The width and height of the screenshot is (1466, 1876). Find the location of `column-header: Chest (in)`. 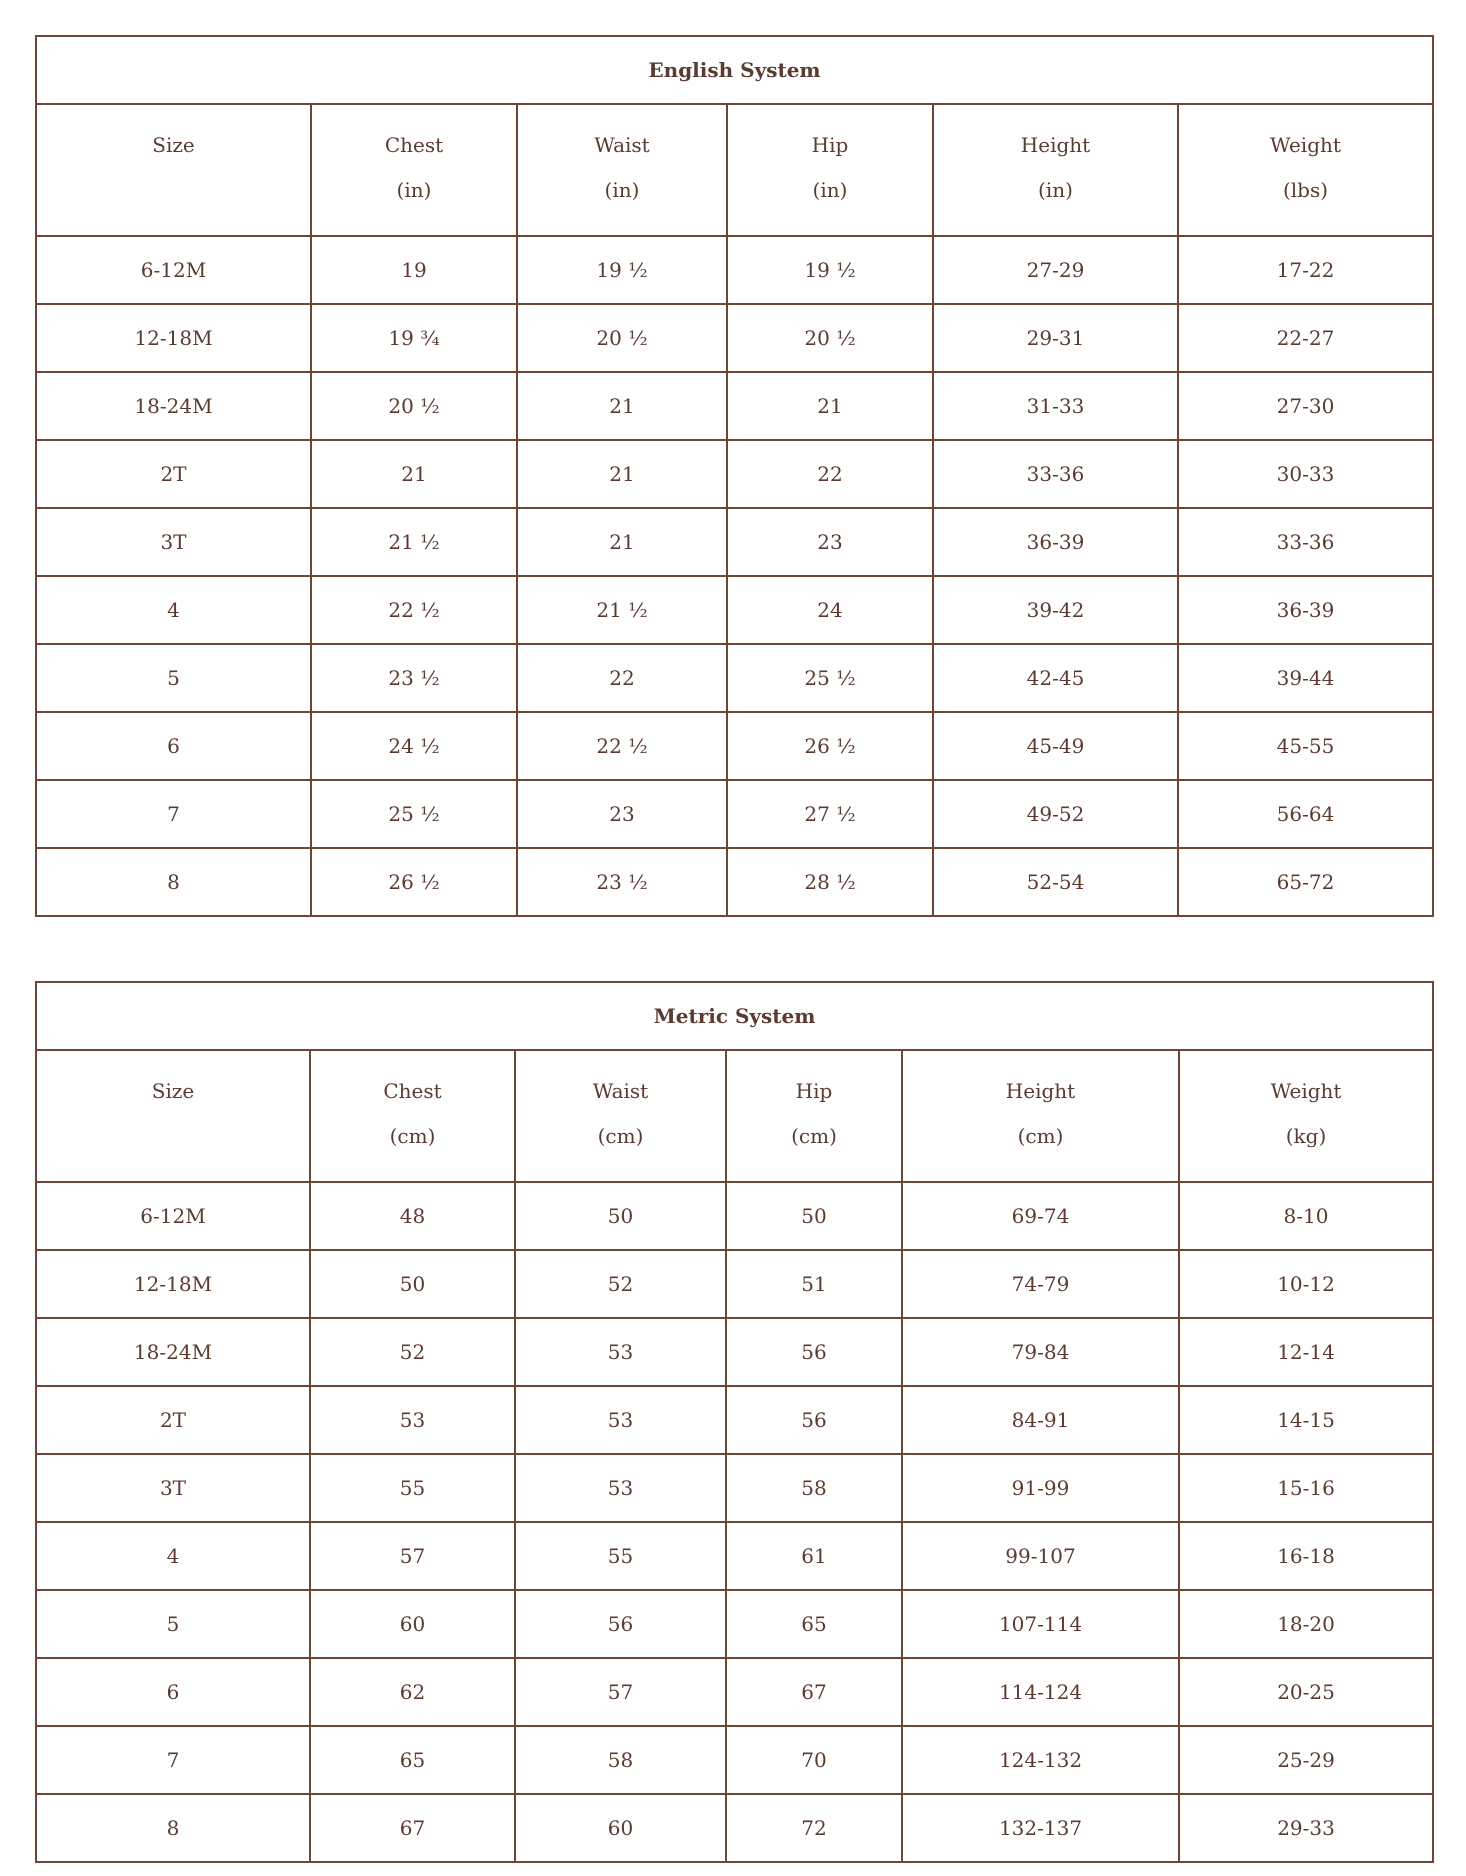

column-header: Chest (in) is located at coordinates (414, 170).